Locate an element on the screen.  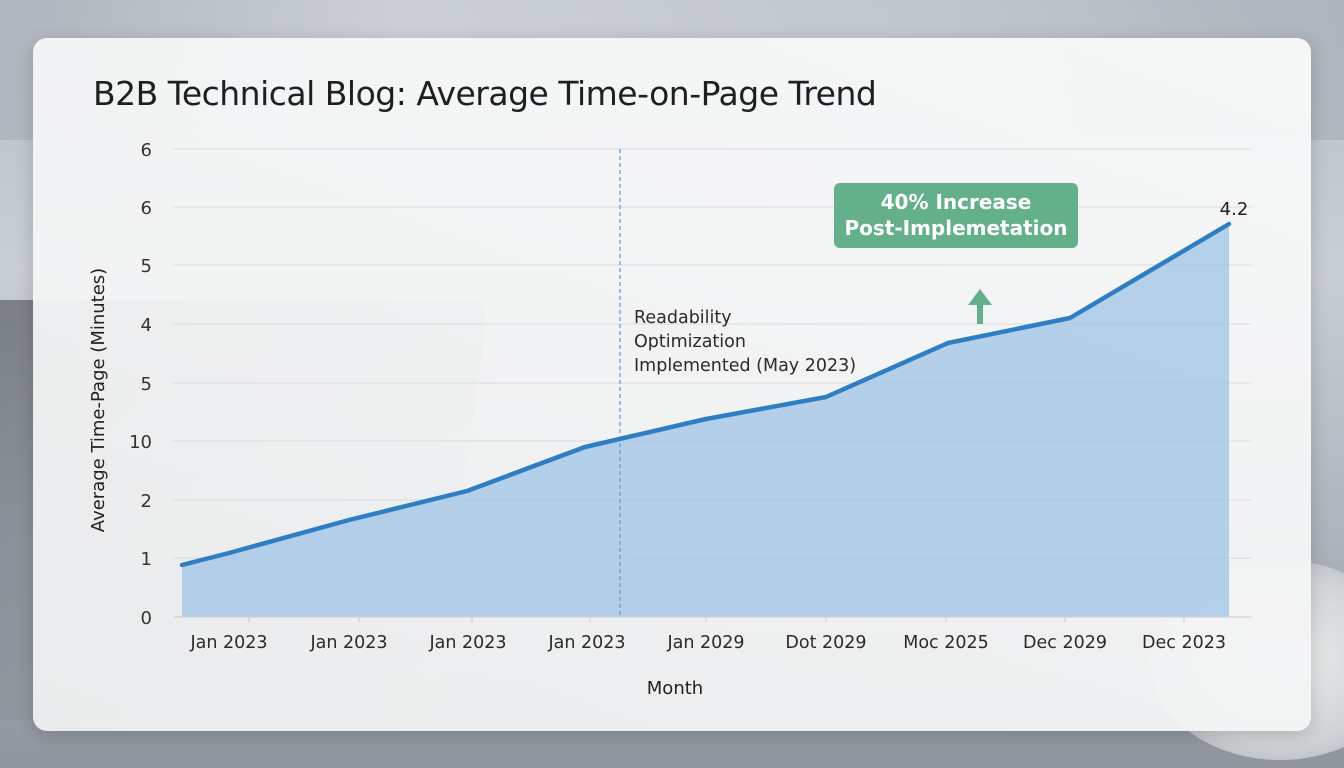
x-tick: Dot 2029 is located at coordinates (825, 643).